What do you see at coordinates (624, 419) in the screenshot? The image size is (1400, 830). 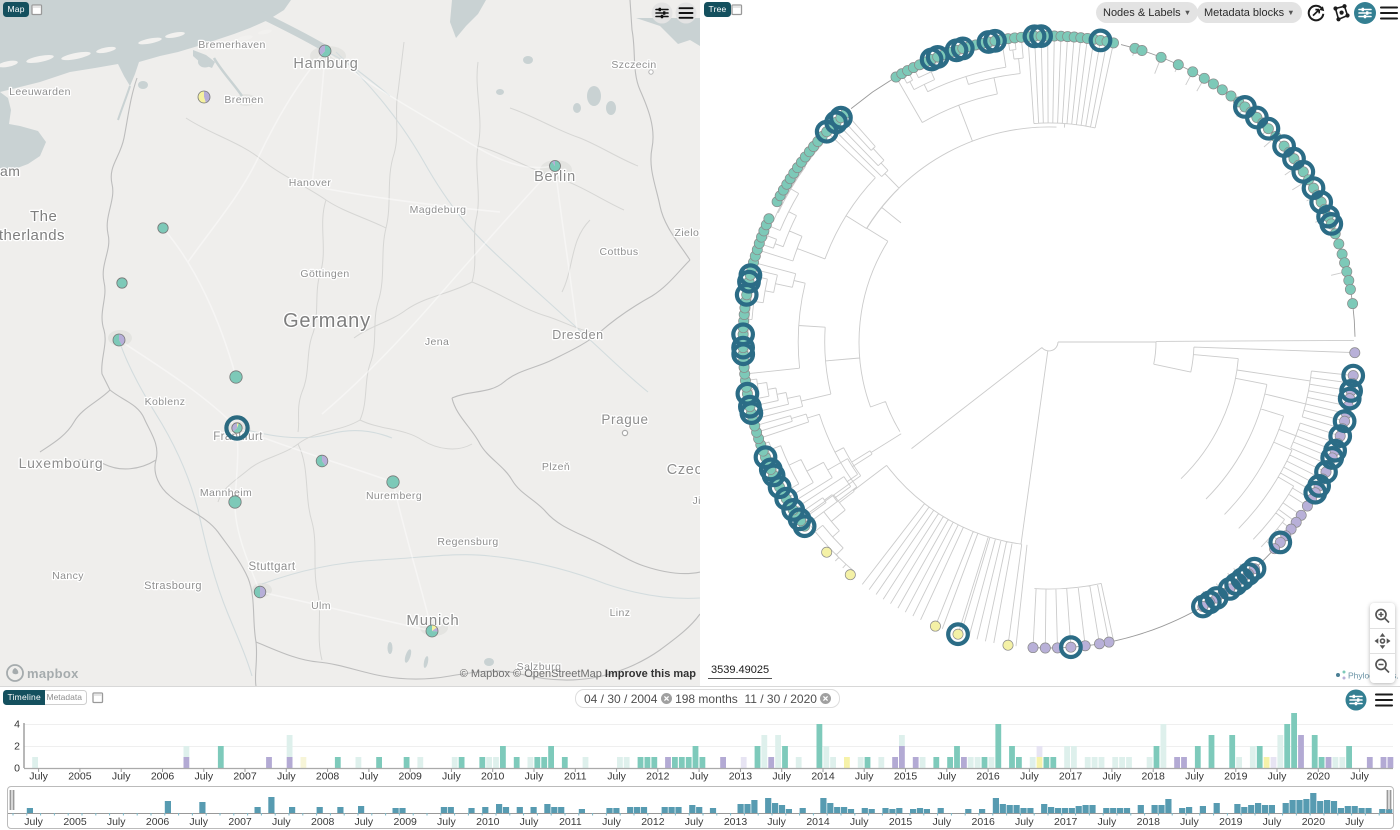 I see `svg-text: Prague` at bounding box center [624, 419].